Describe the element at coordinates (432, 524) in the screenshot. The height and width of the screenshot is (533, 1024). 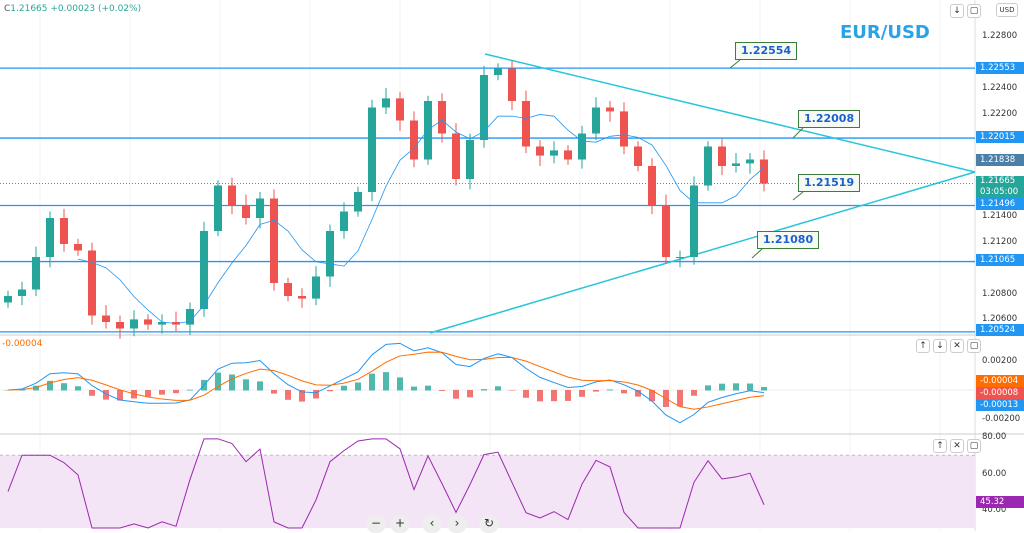
I see `scroll-left-button: ‹` at that location.